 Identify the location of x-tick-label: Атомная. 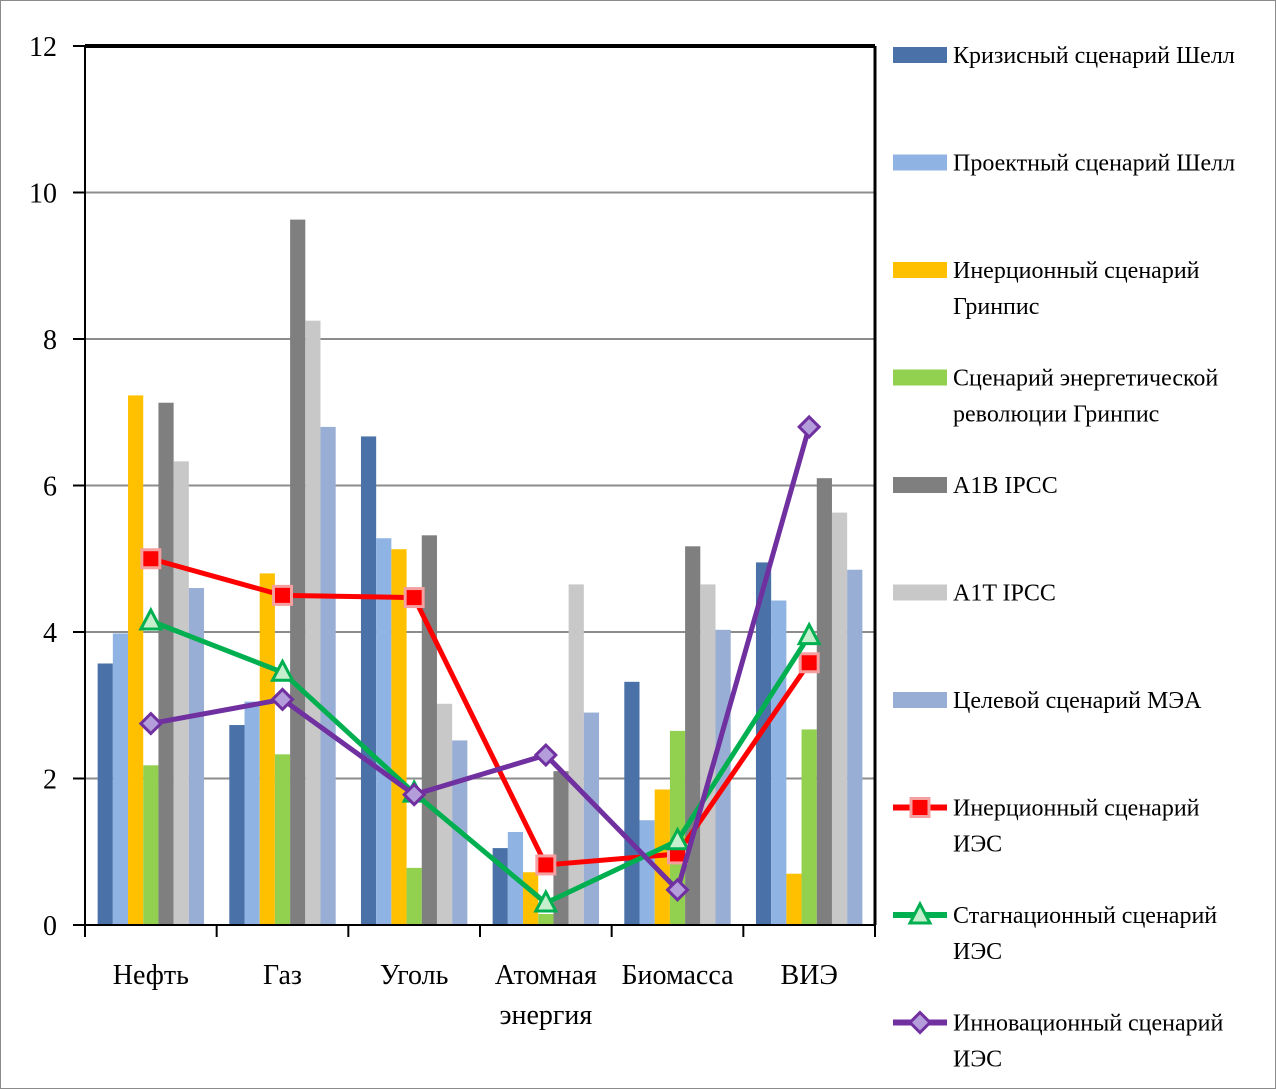
(546, 975).